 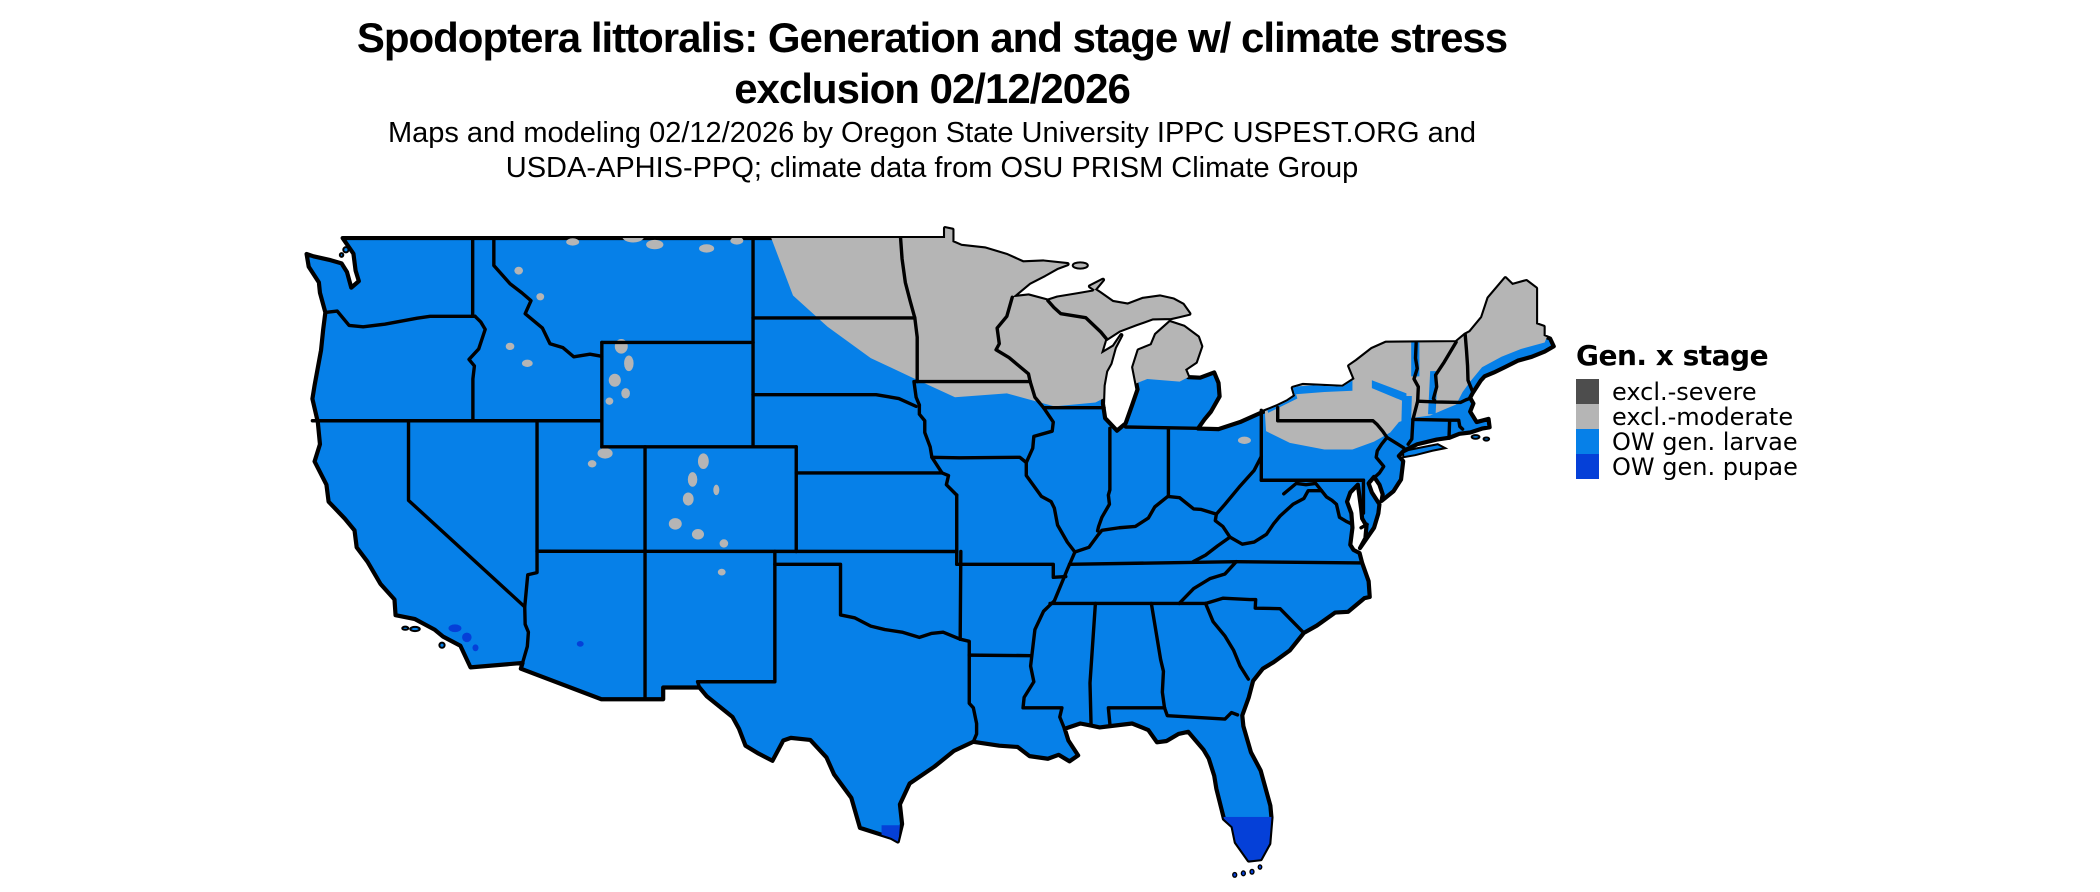 What do you see at coordinates (1684, 391) in the screenshot?
I see `legend-label-excl-severe: excl.-severe` at bounding box center [1684, 391].